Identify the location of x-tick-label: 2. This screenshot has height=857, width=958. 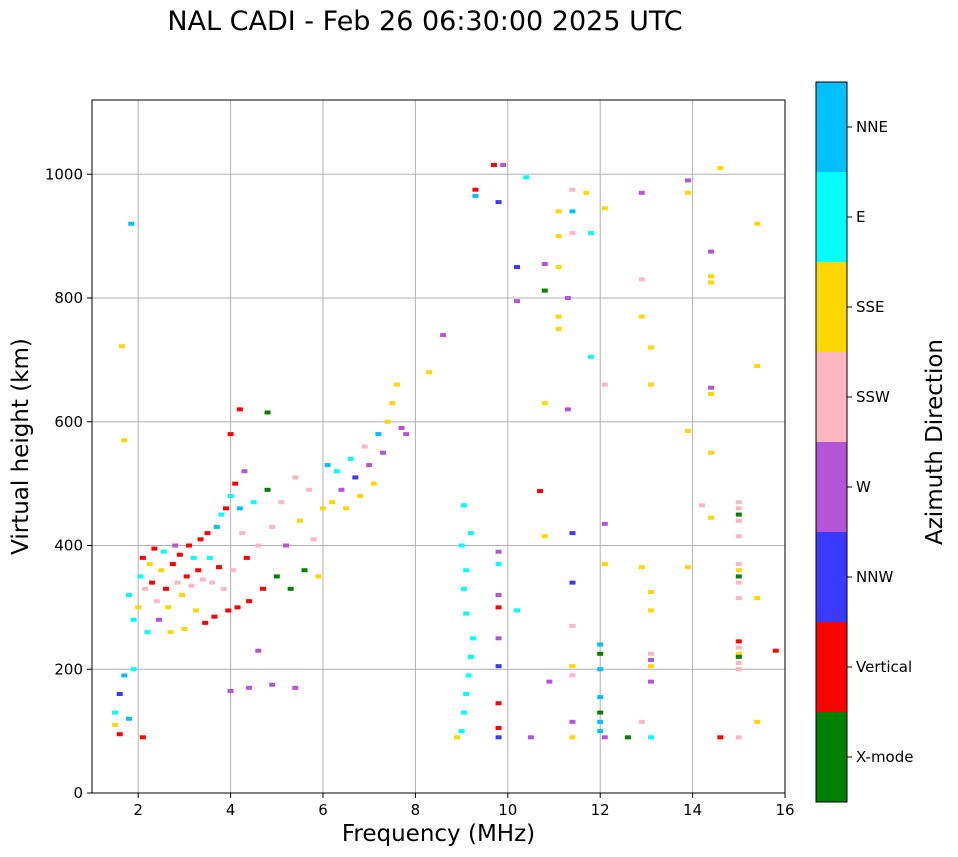
(138, 810).